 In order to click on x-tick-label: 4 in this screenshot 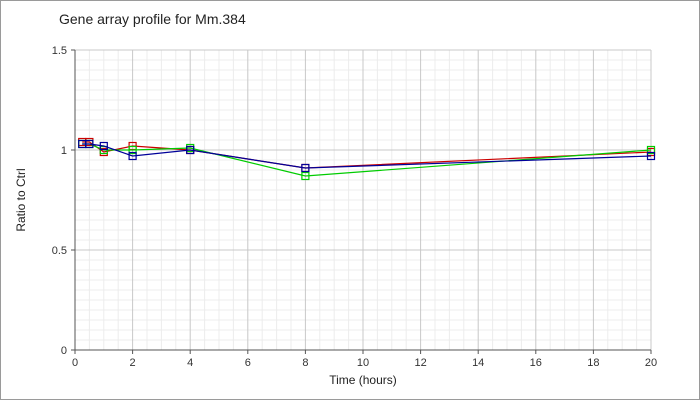, I will do `click(190, 363)`.